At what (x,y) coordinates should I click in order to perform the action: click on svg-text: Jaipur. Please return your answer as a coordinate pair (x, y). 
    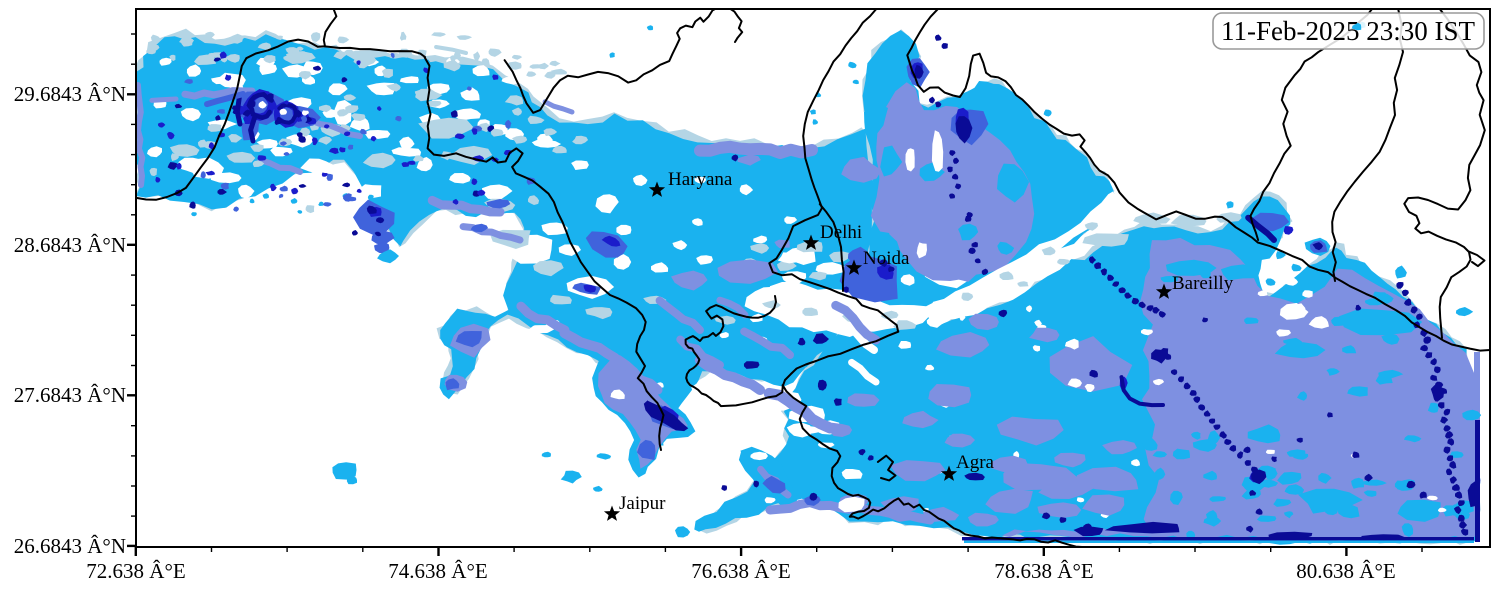
    Looking at the image, I should click on (642, 503).